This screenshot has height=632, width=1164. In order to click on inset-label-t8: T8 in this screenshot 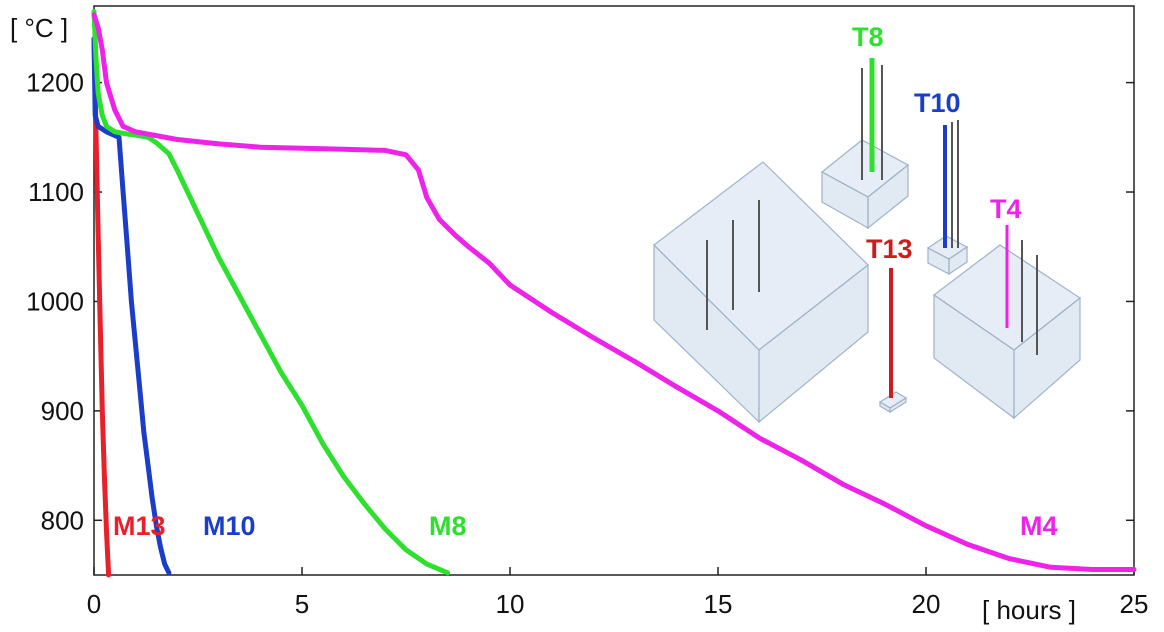, I will do `click(868, 37)`.